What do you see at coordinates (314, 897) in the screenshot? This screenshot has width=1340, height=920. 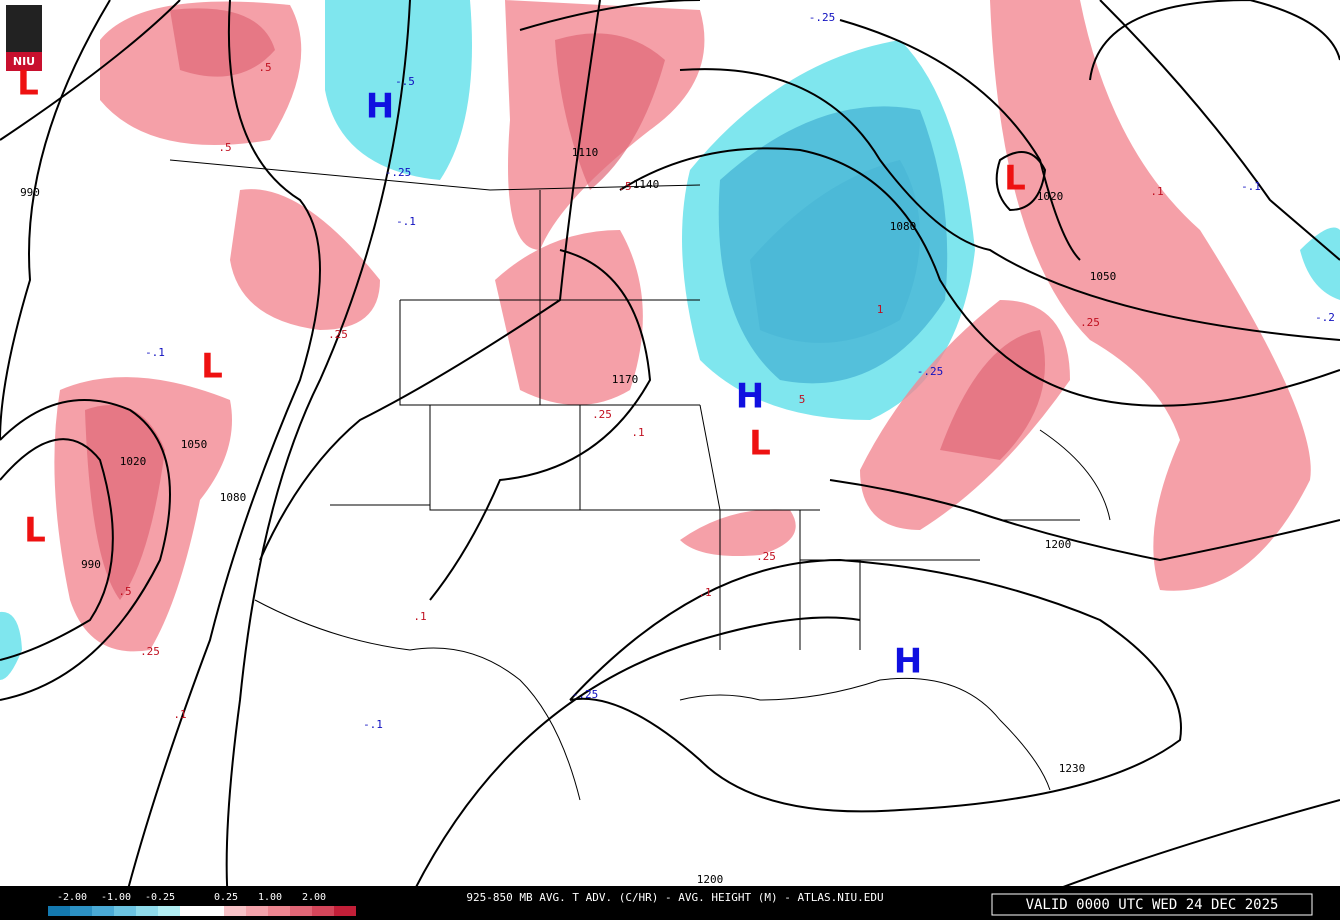 I see `colorbar-label: 2.00` at bounding box center [314, 897].